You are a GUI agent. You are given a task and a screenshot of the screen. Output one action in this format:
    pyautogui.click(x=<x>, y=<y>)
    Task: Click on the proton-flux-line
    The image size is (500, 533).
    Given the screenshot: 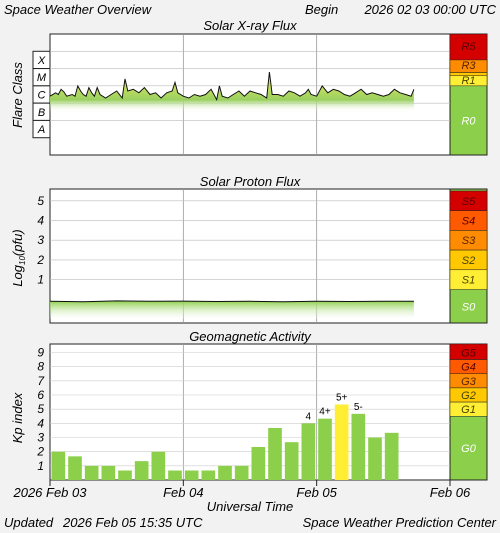 What is the action you would take?
    pyautogui.click(x=231, y=301)
    